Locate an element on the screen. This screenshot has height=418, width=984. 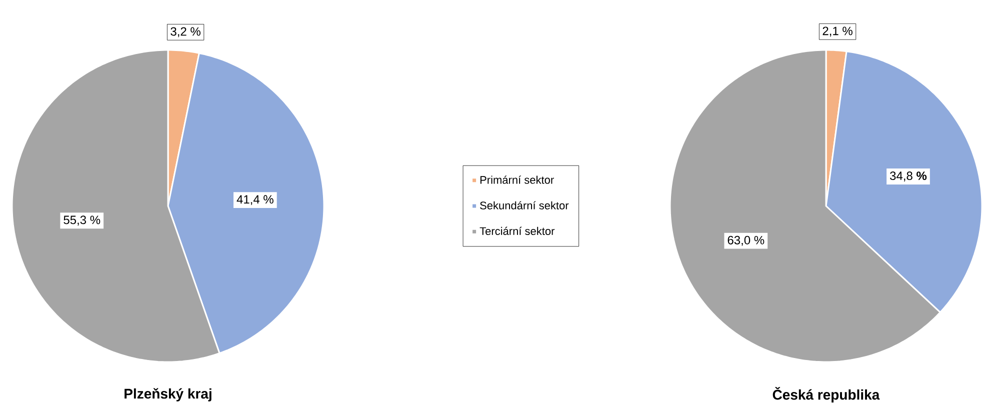
legend-label: Sekundární sektor is located at coordinates (524, 205).